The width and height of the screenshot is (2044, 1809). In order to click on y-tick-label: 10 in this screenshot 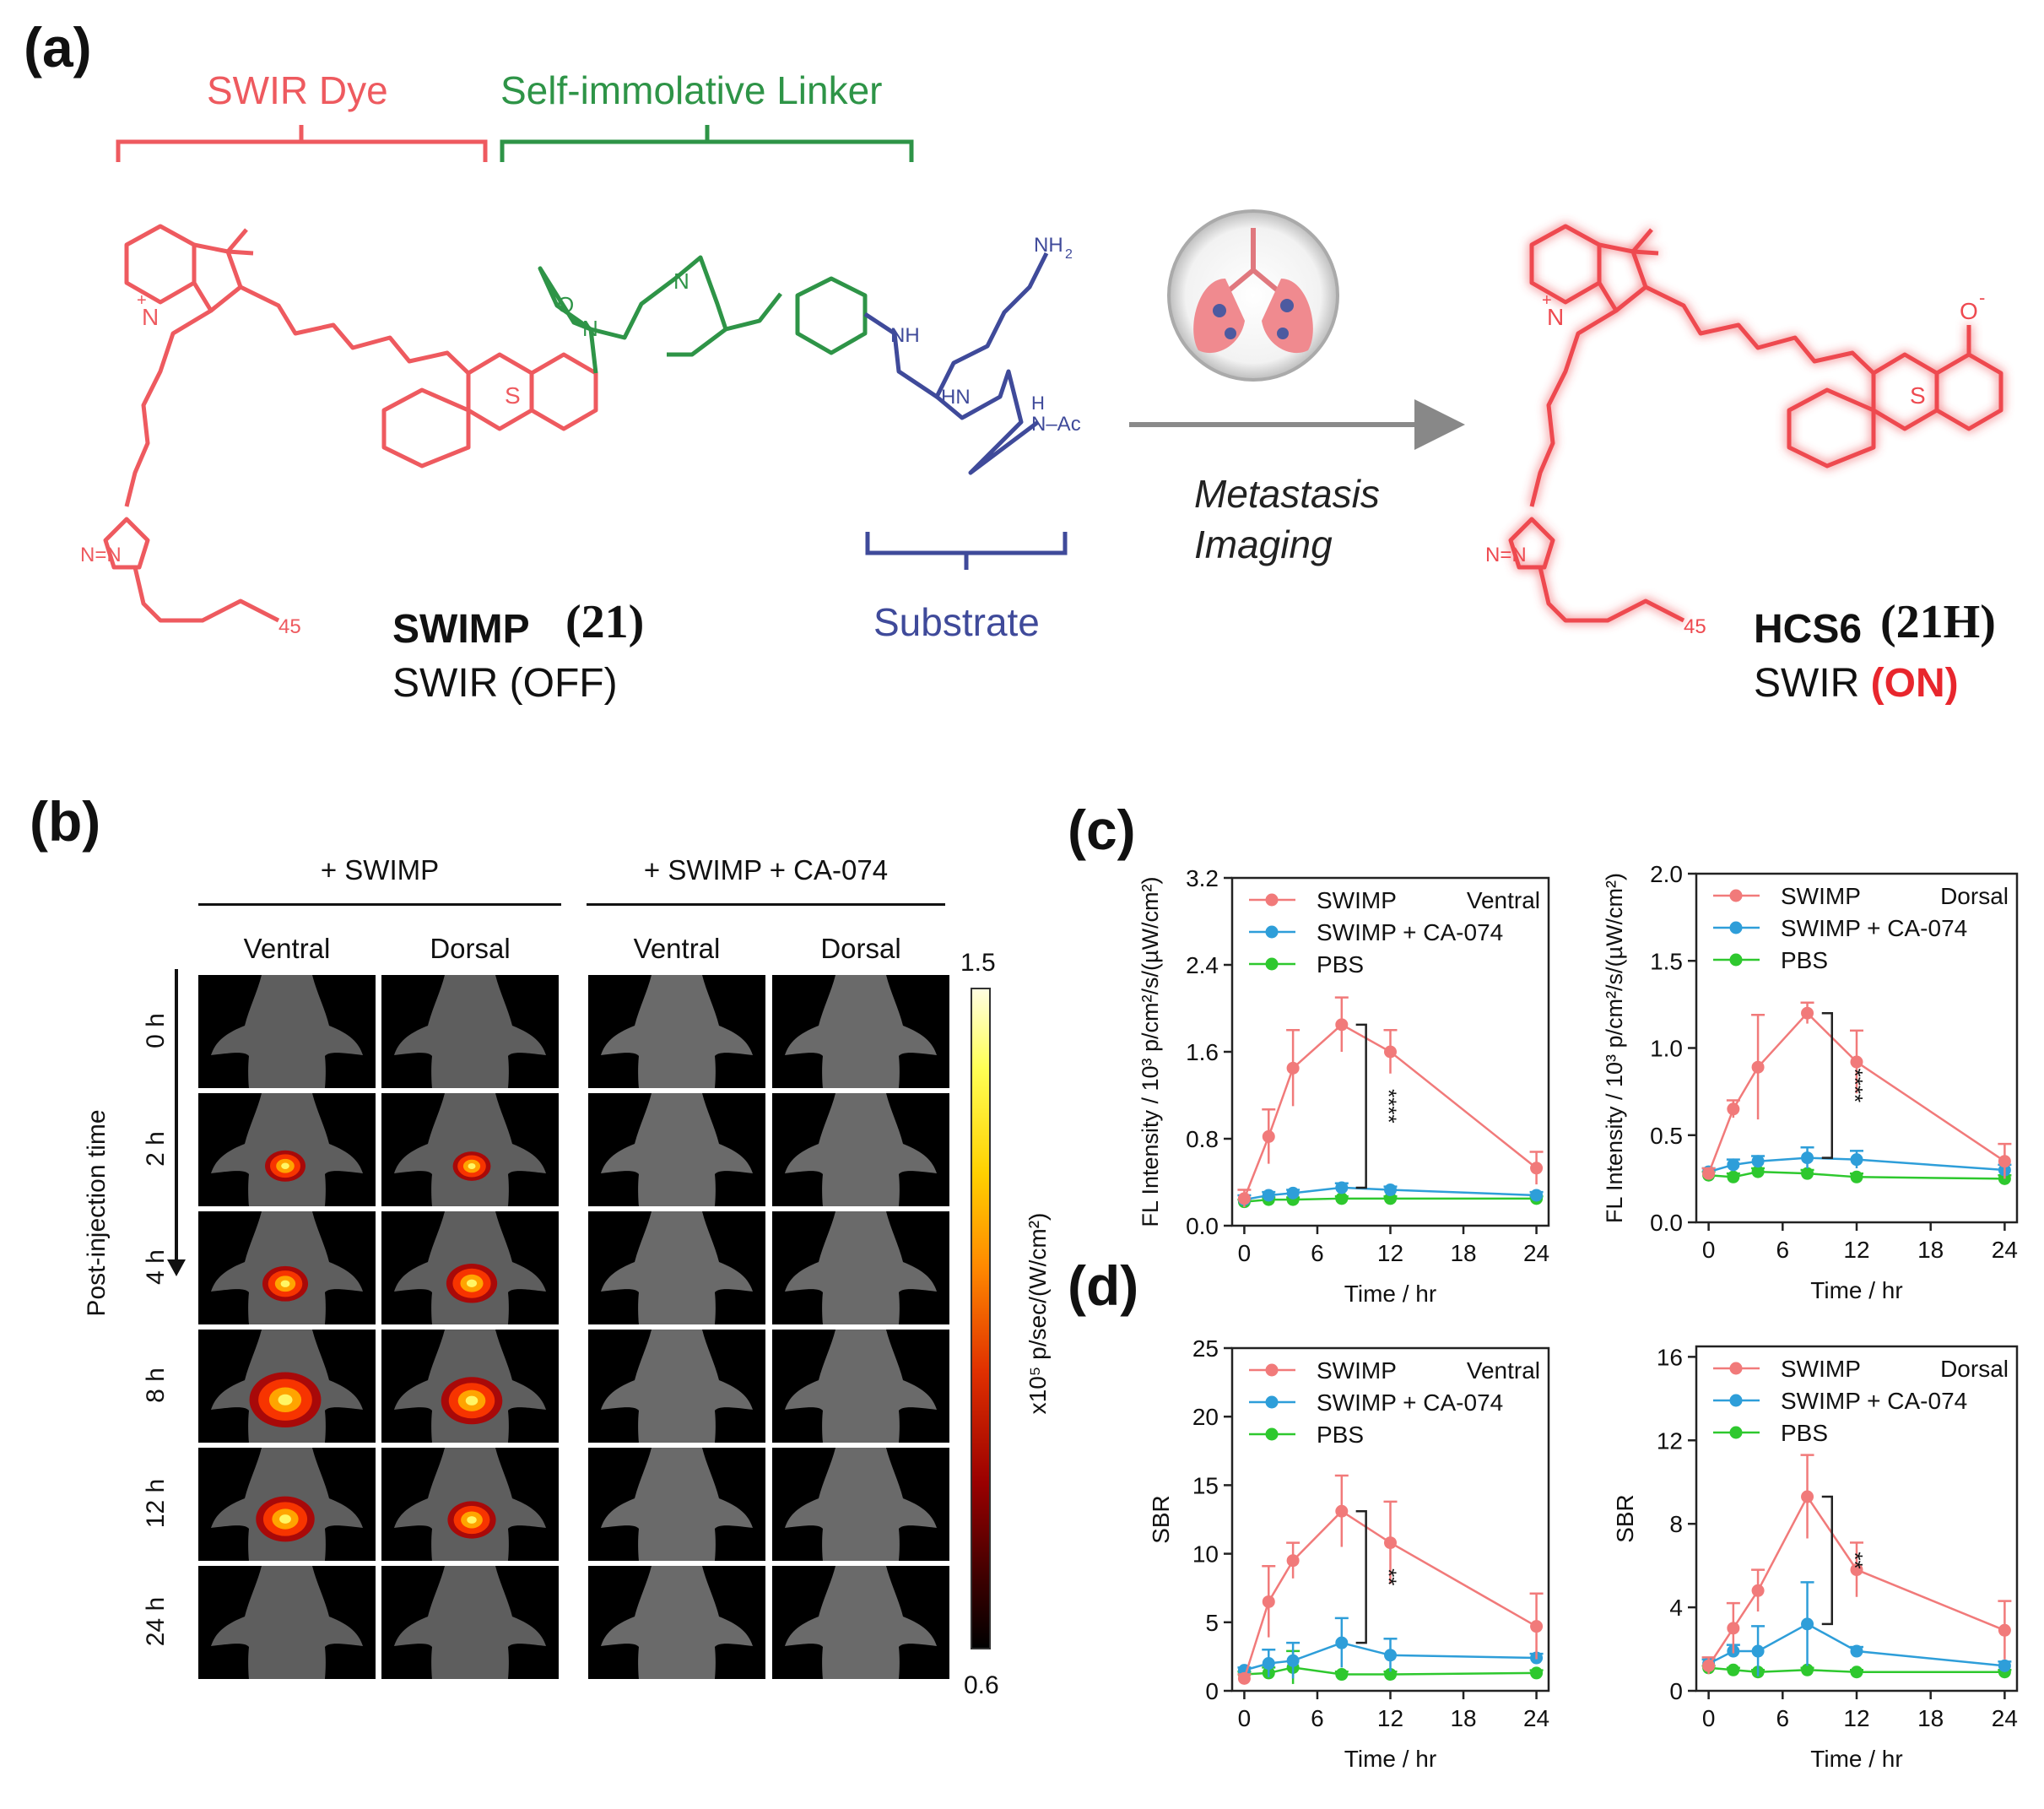, I will do `click(1205, 1554)`.